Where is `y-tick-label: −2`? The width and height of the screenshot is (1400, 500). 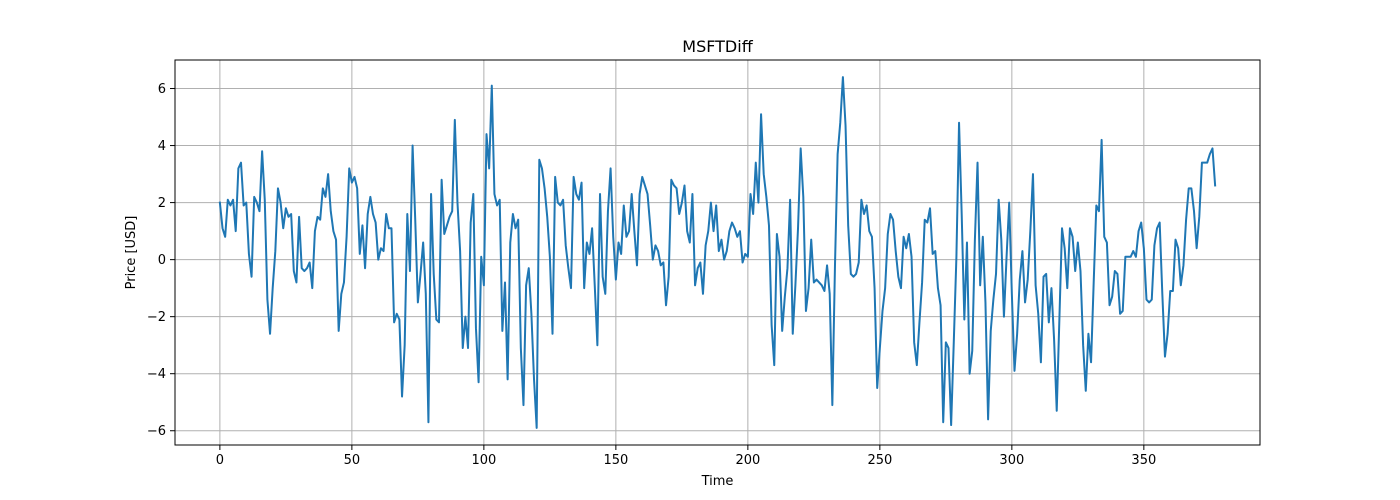
y-tick-label: −2 is located at coordinates (156, 317).